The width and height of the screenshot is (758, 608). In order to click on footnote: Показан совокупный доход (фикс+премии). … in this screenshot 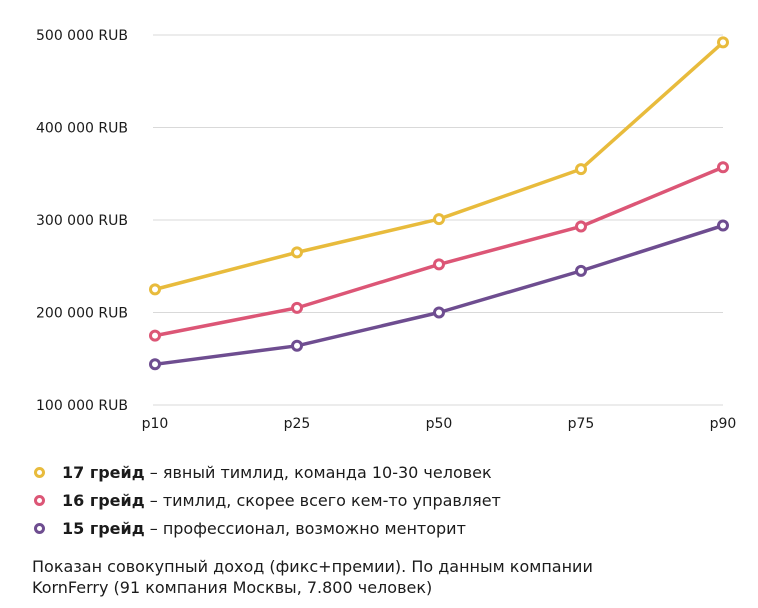, I will do `click(392, 577)`.